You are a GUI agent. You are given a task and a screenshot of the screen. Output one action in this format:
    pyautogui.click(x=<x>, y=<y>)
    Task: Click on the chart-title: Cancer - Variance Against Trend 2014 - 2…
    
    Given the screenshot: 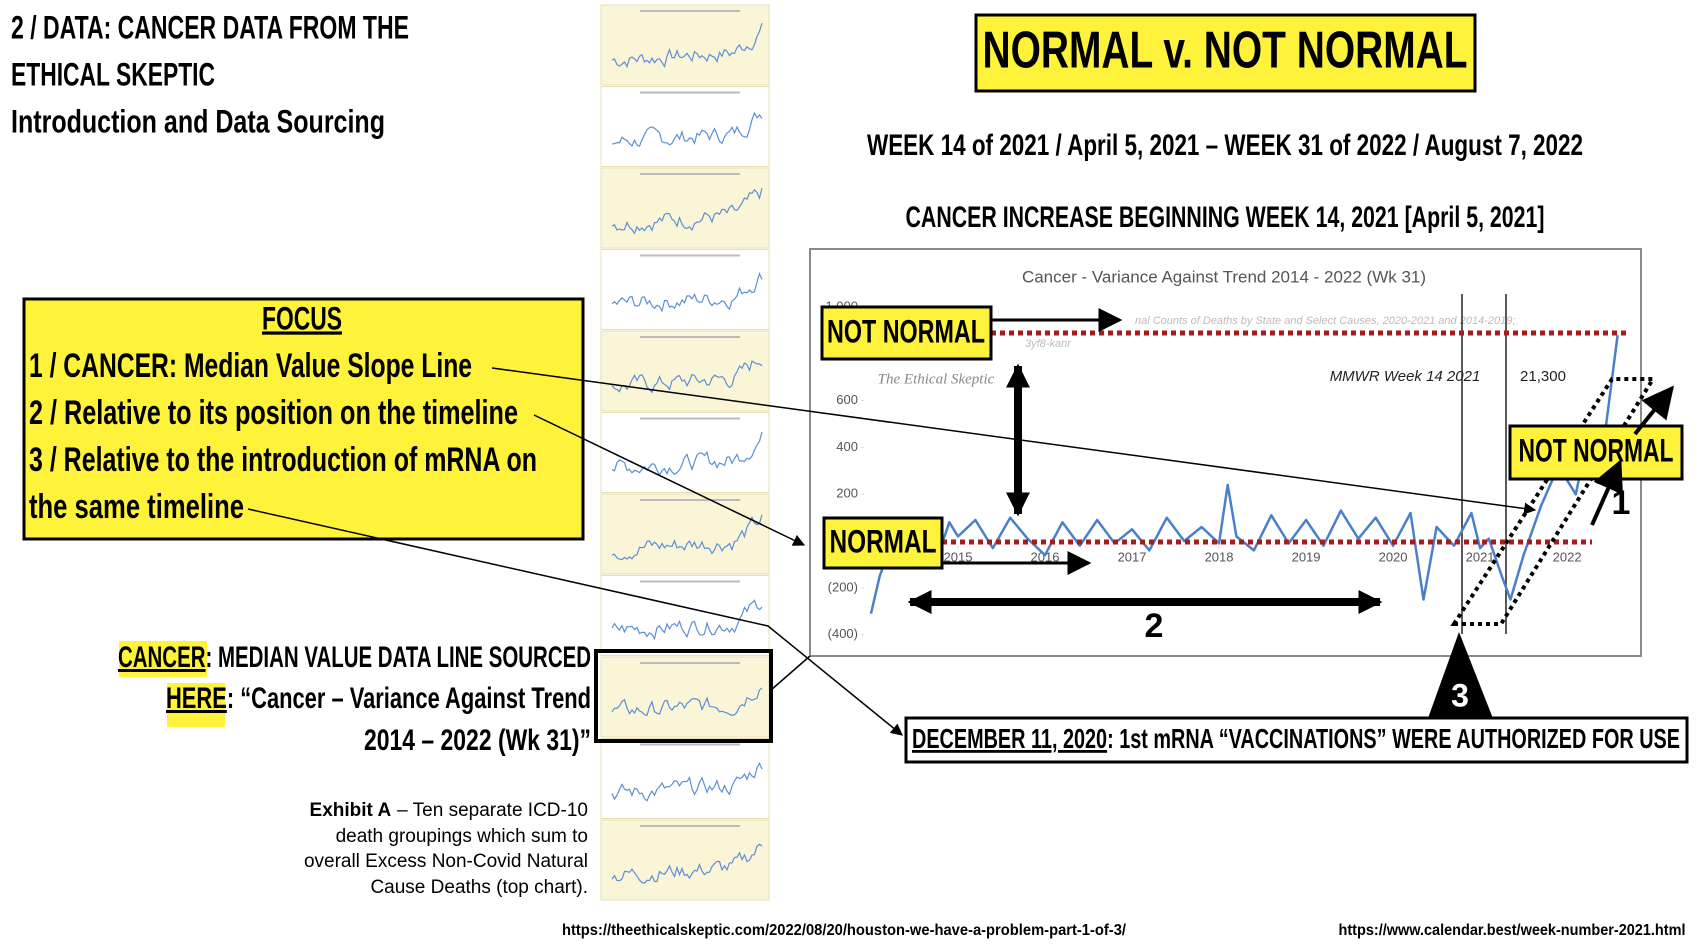 What is the action you would take?
    pyautogui.click(x=1224, y=276)
    